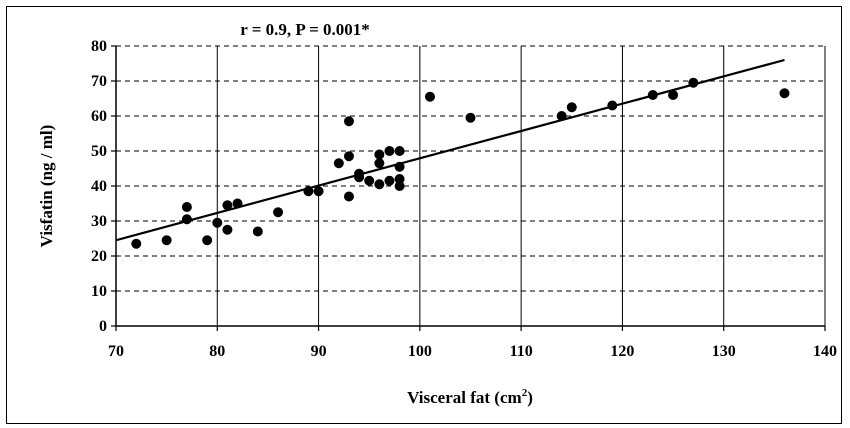 The width and height of the screenshot is (850, 428). Describe the element at coordinates (420, 351) in the screenshot. I see `x-tick-label-100: 100` at that location.